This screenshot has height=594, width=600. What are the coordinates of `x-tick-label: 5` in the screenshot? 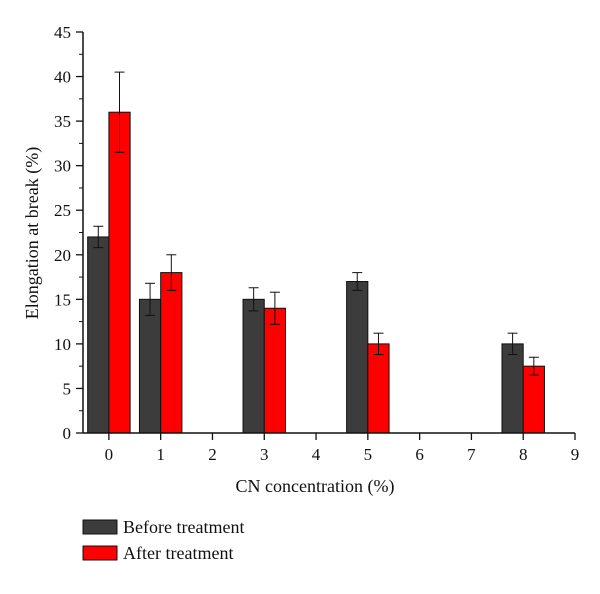 It's located at (368, 454).